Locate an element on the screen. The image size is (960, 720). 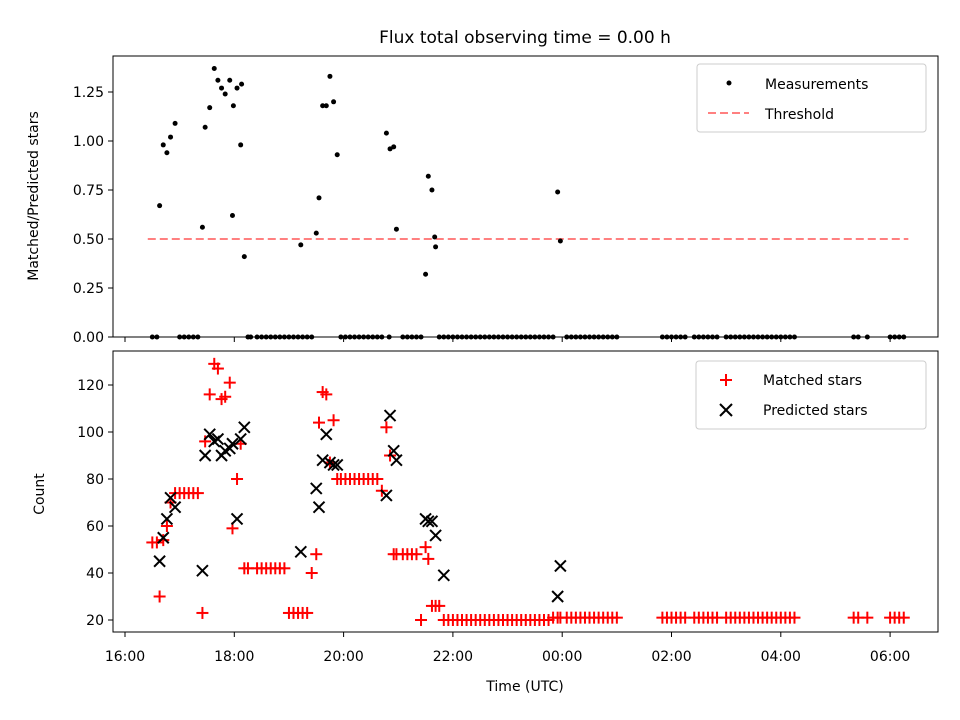
matched-legend-marker is located at coordinates (726, 380).